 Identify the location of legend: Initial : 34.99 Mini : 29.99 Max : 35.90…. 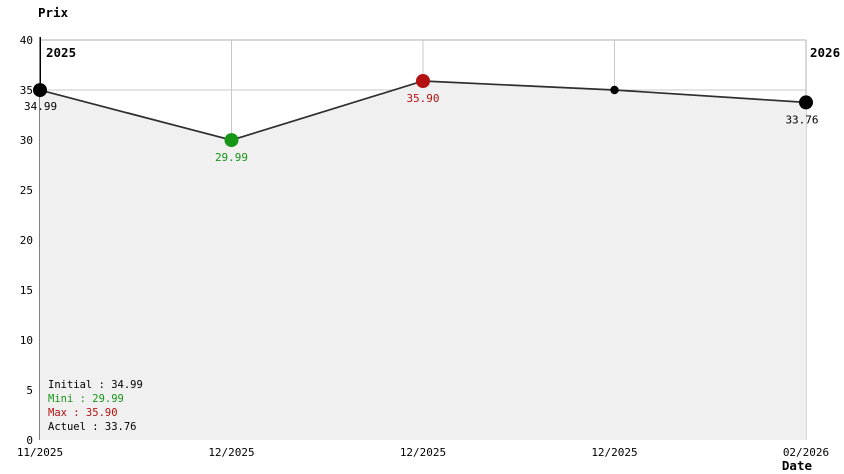
(95, 406).